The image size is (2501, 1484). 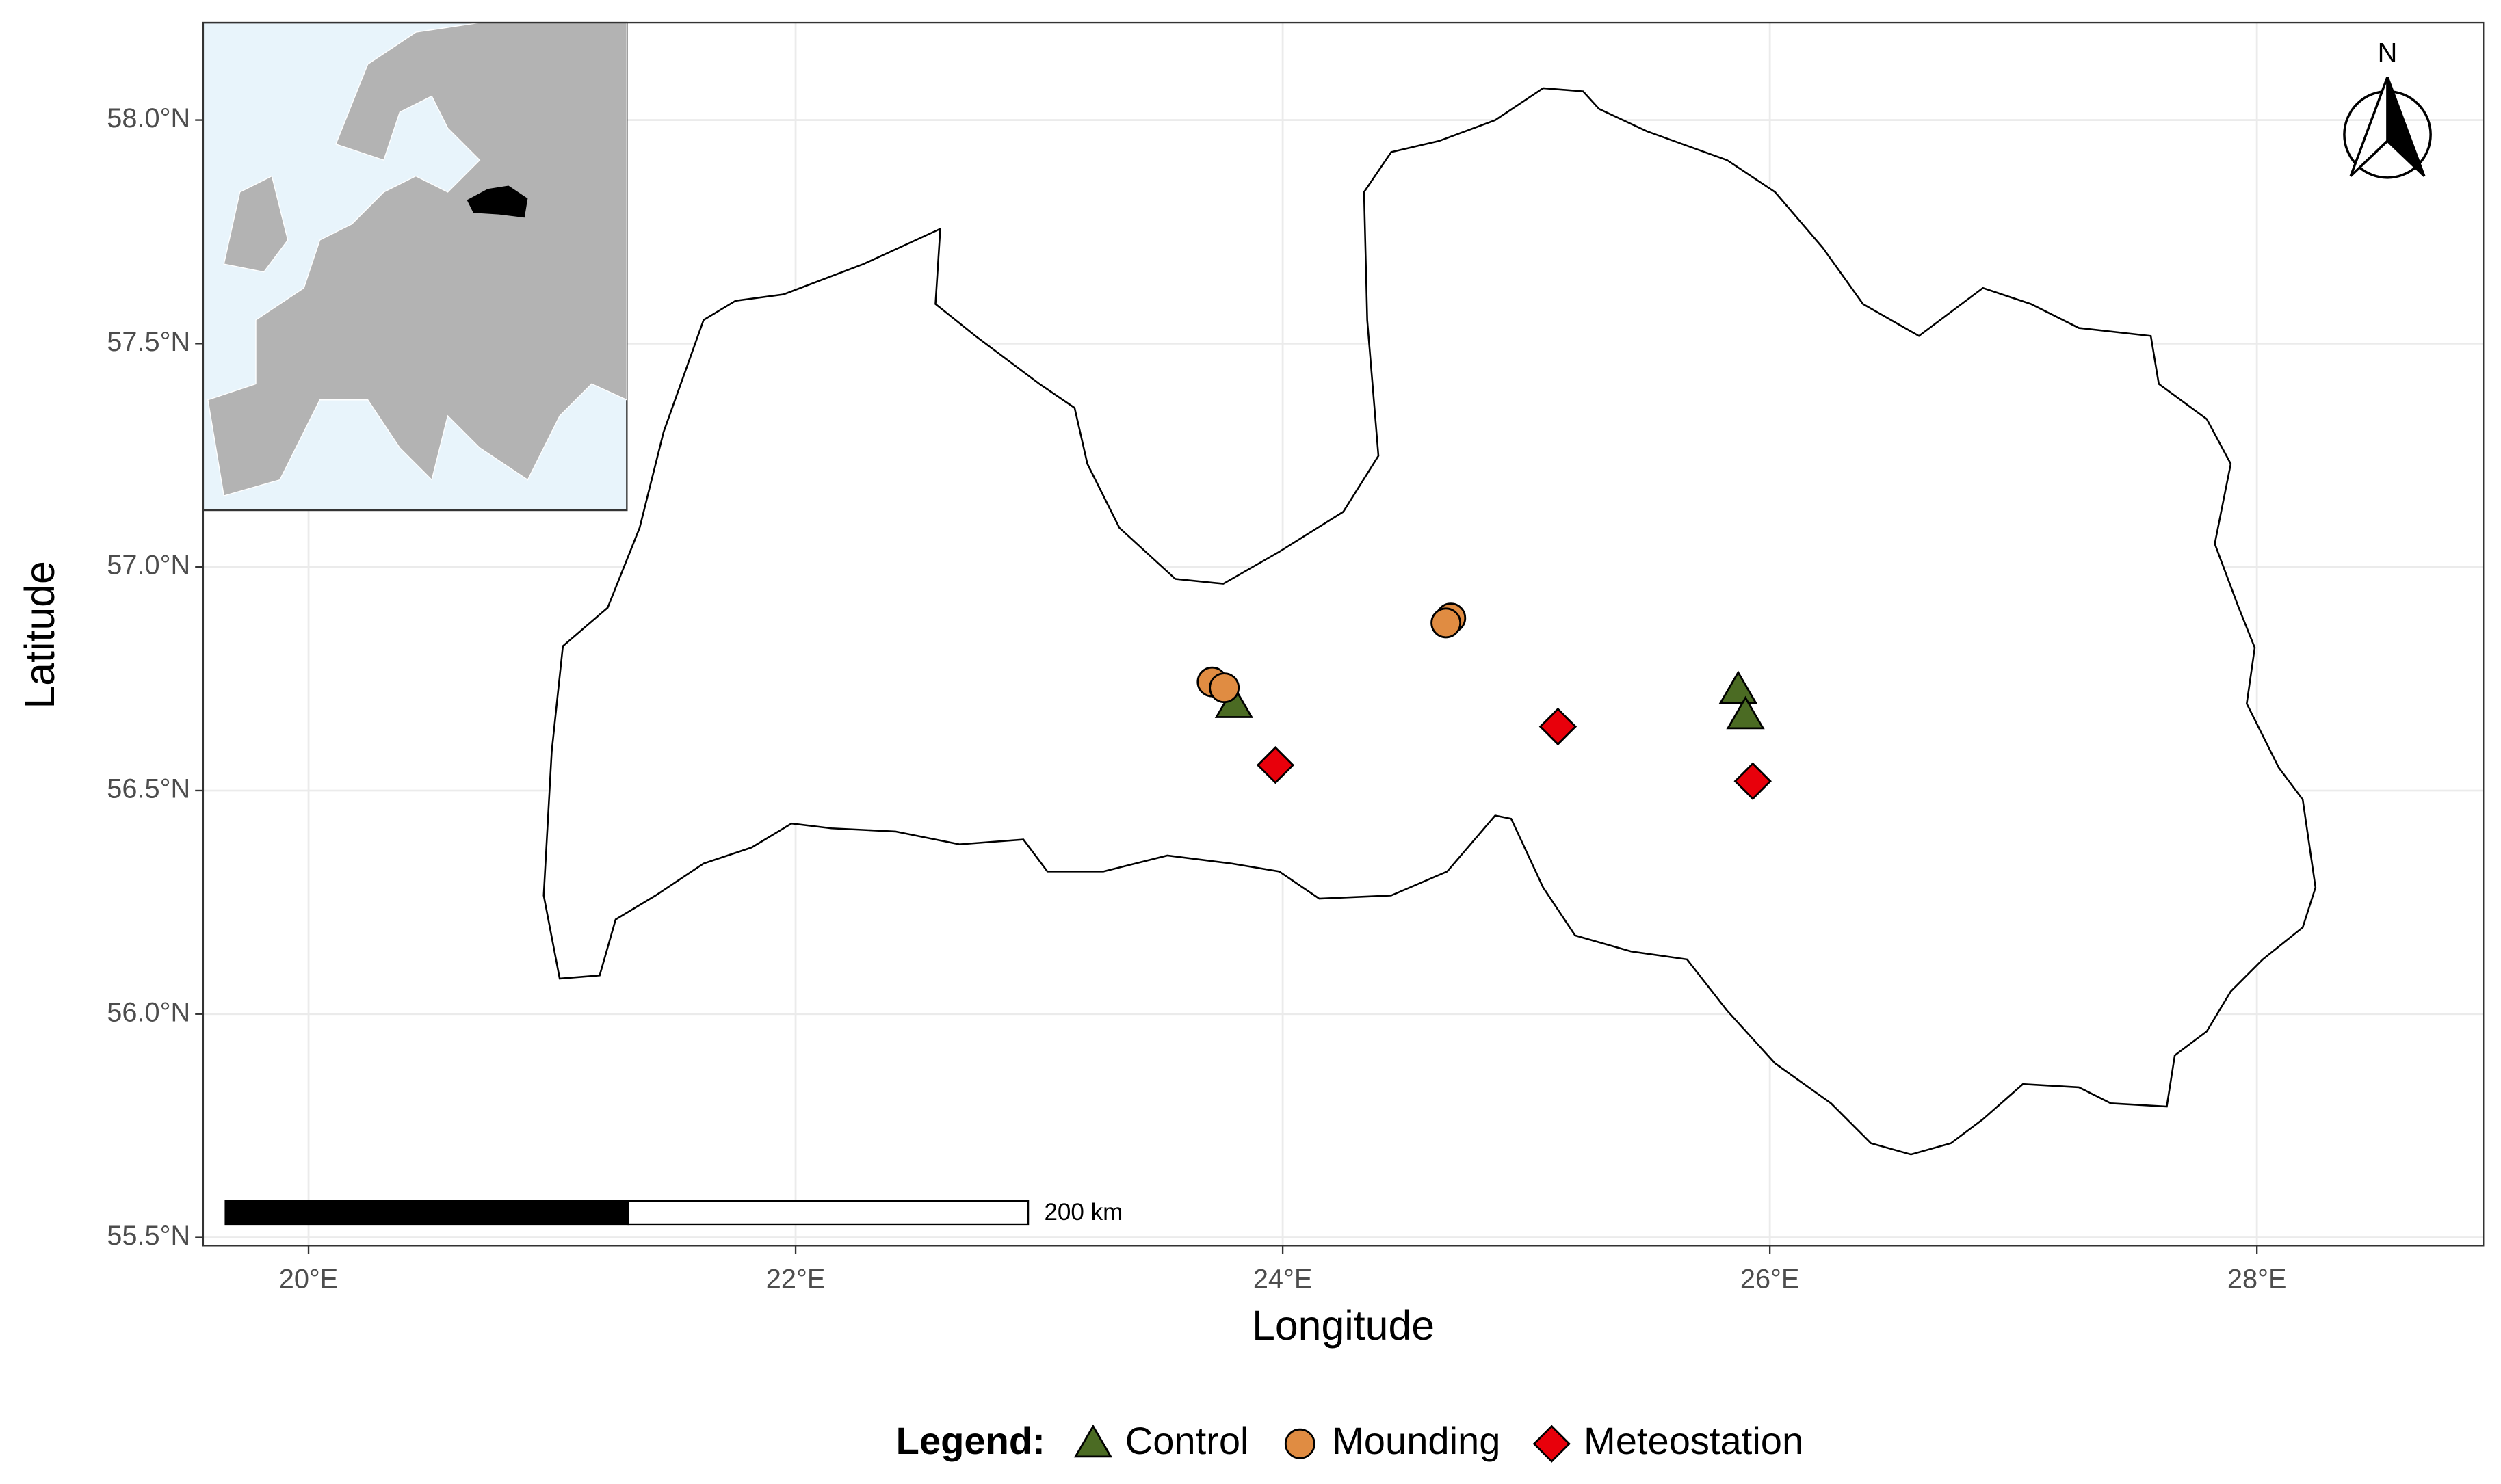 I want to click on inset-map, so click(x=415, y=266).